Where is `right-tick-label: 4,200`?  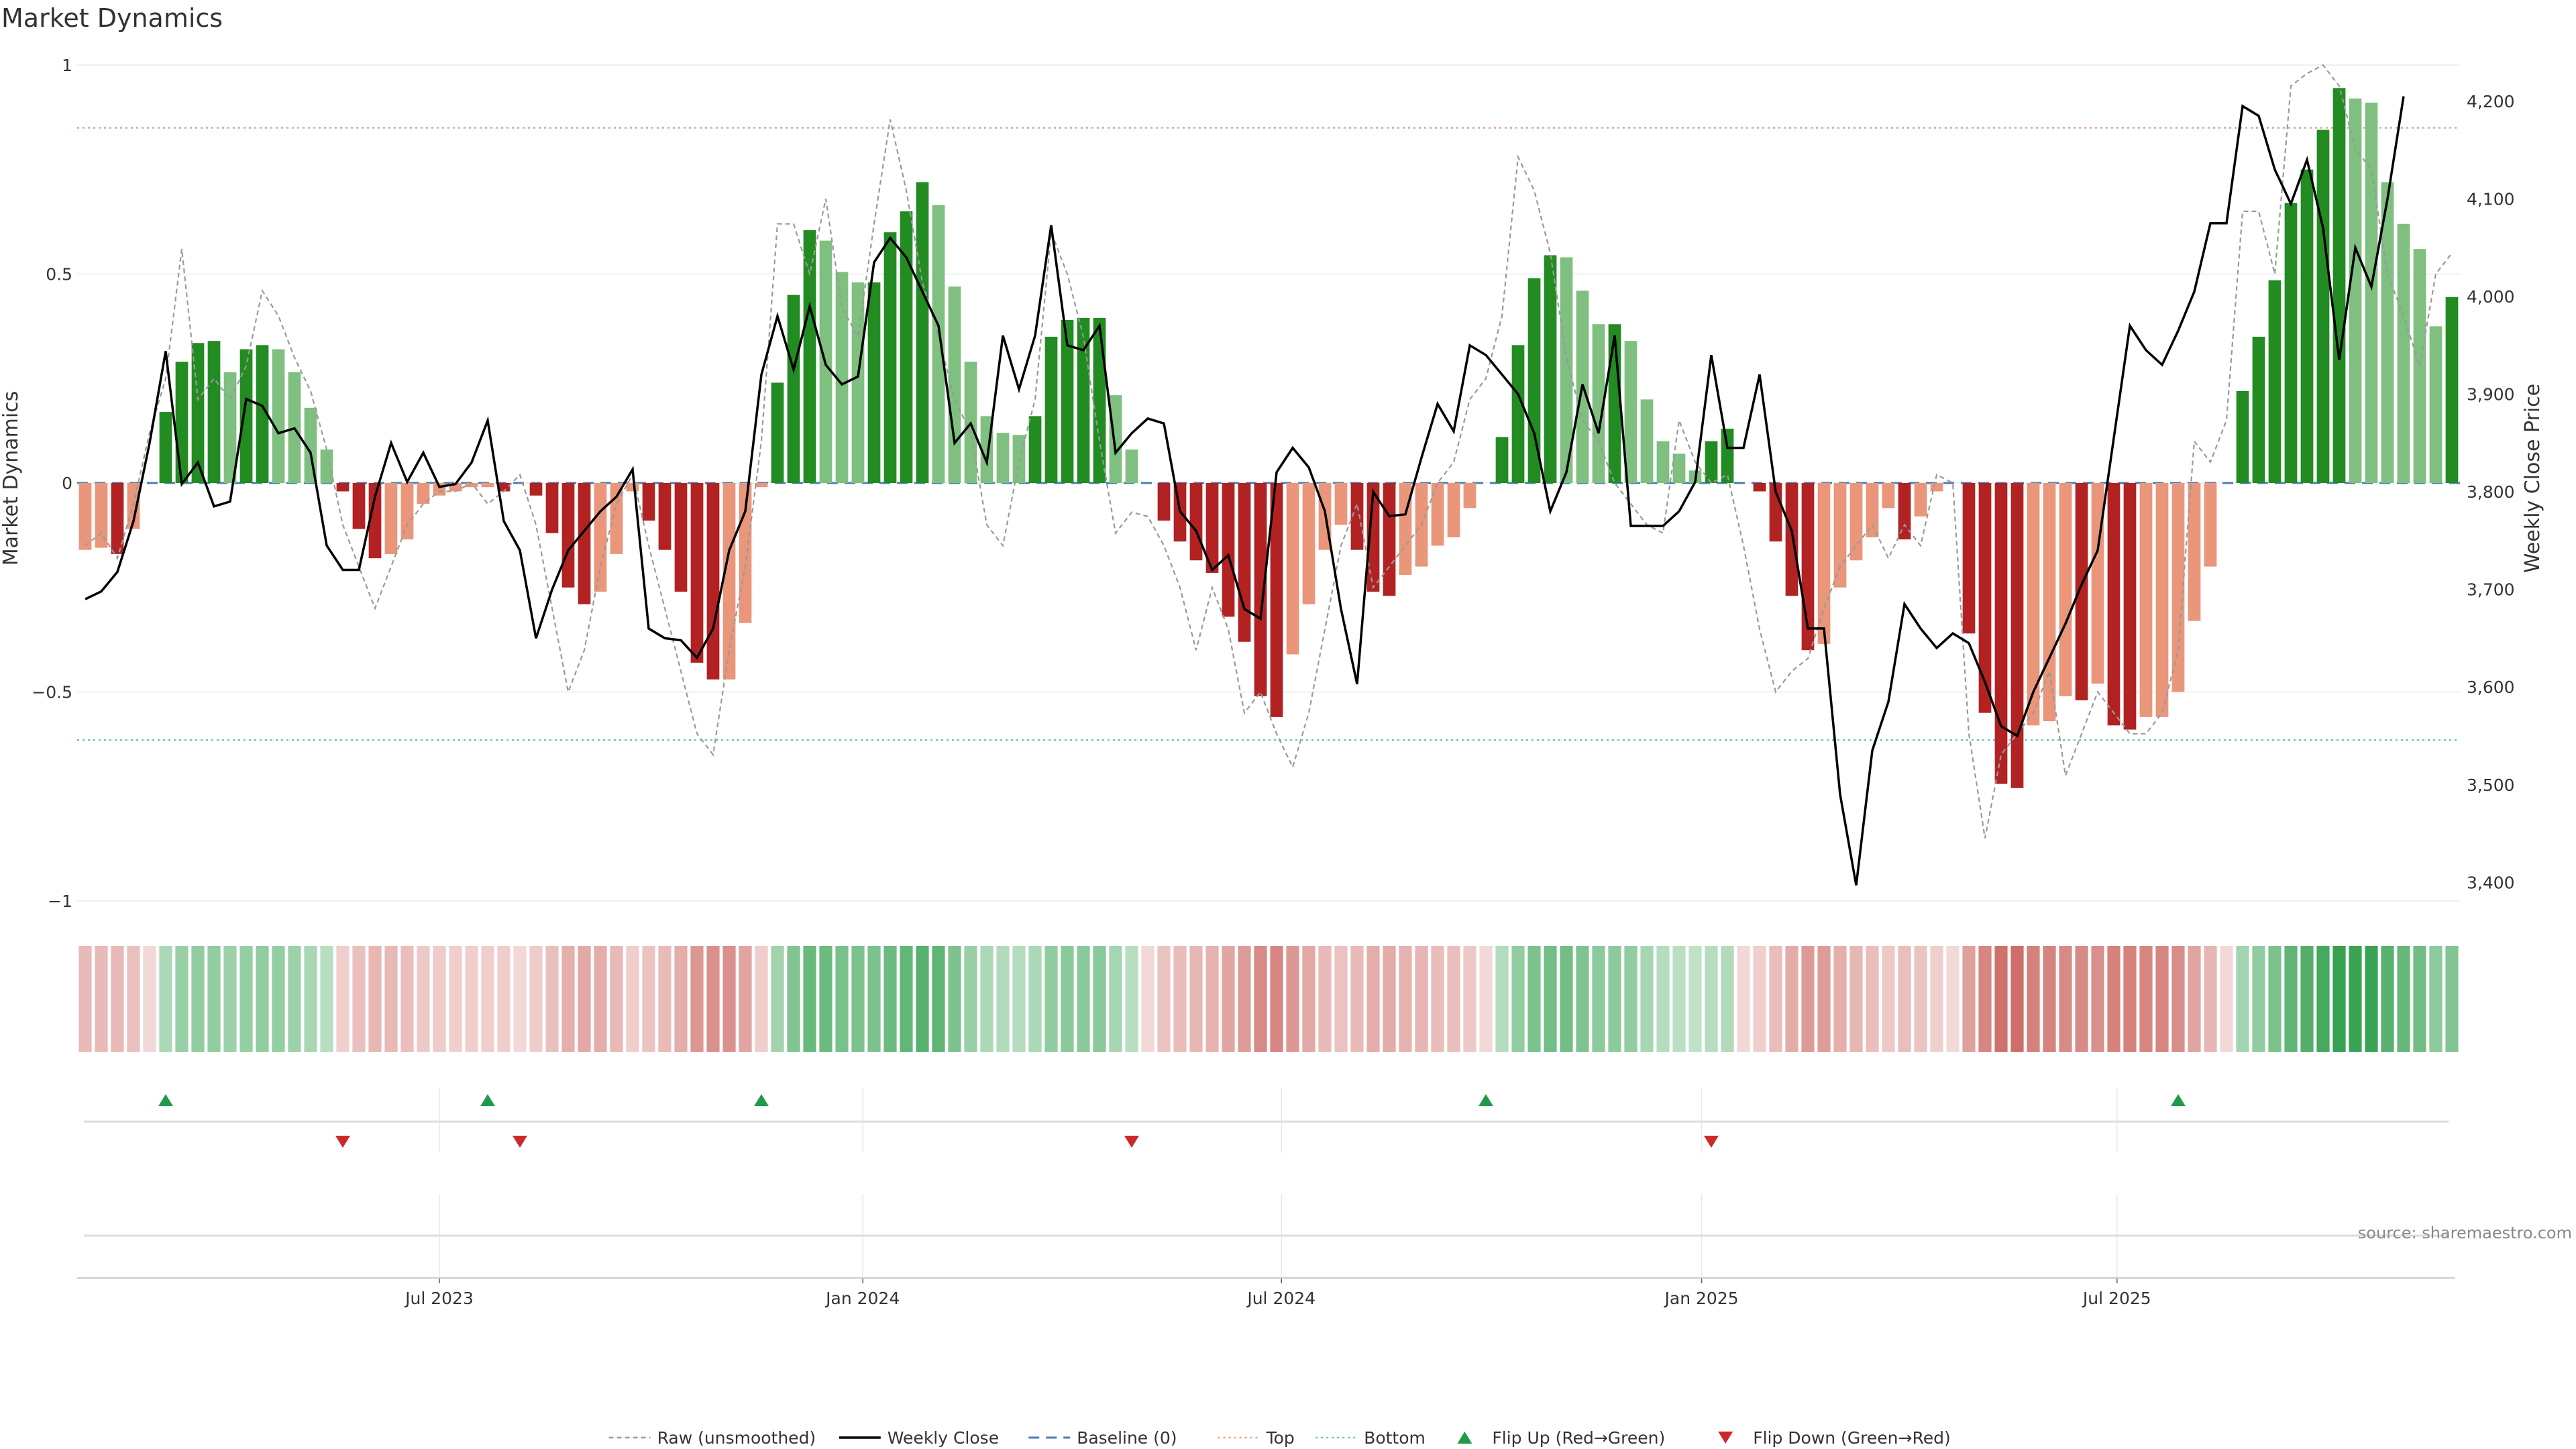
right-tick-label: 4,200 is located at coordinates (2491, 101).